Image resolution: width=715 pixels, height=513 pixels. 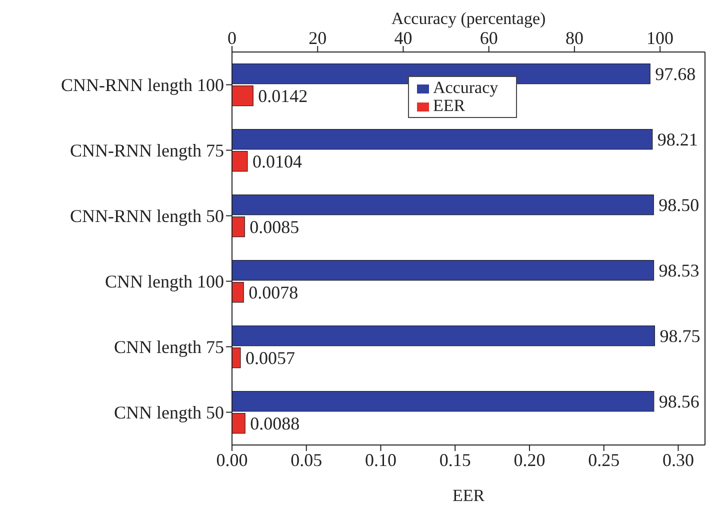 I want to click on x-tick-label: 0.20, so click(x=530, y=460).